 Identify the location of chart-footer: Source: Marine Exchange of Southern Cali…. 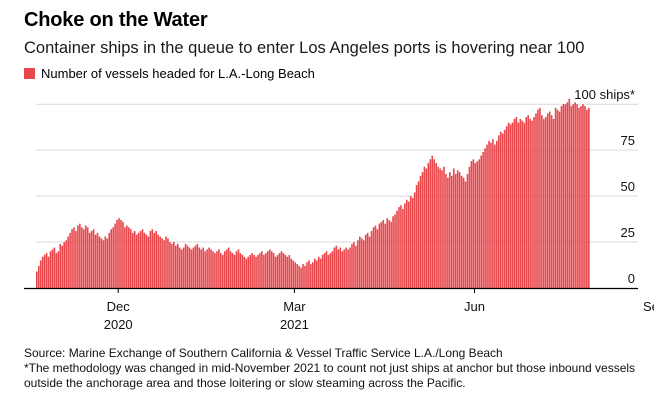
(331, 368).